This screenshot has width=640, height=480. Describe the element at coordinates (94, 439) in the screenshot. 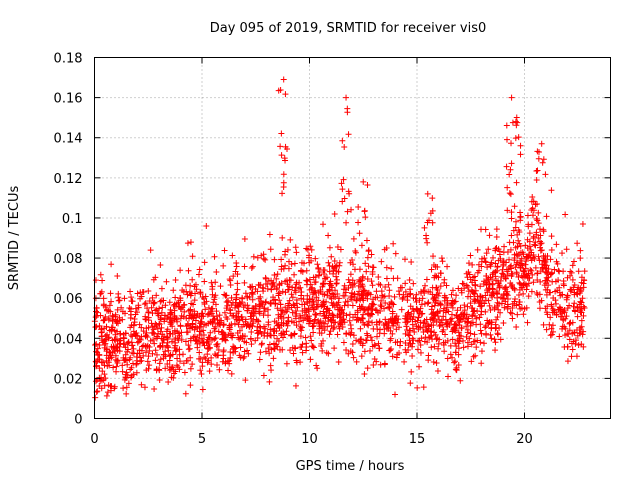

I see `x-tick-label: 0` at that location.